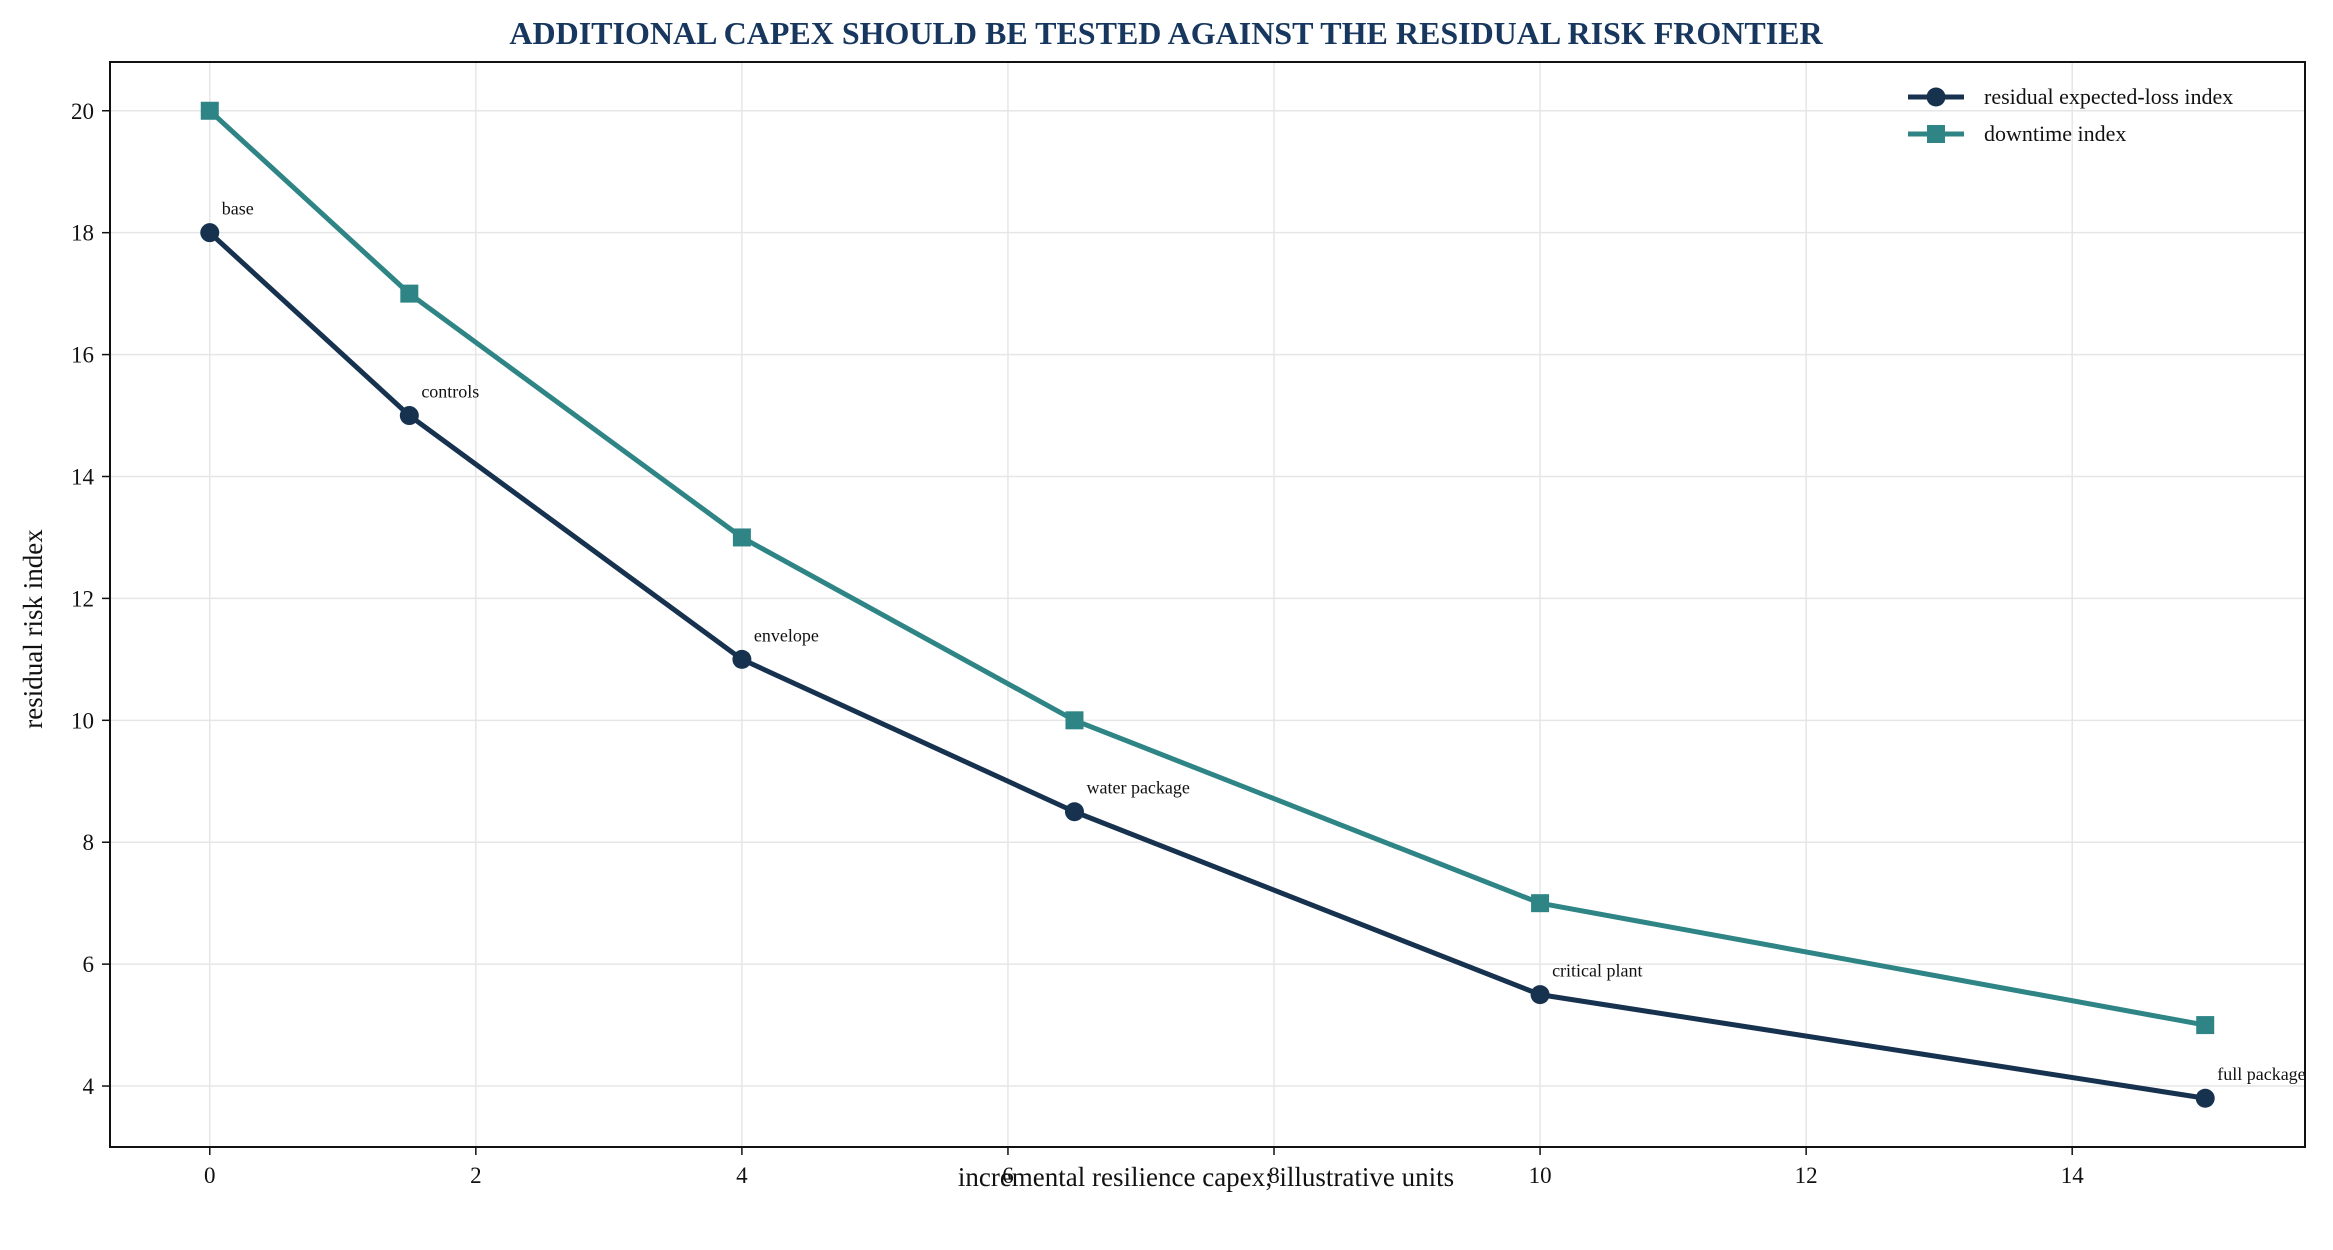 This screenshot has width=2333, height=1250. Describe the element at coordinates (786, 635) in the screenshot. I see `point-annotation: envelope` at that location.